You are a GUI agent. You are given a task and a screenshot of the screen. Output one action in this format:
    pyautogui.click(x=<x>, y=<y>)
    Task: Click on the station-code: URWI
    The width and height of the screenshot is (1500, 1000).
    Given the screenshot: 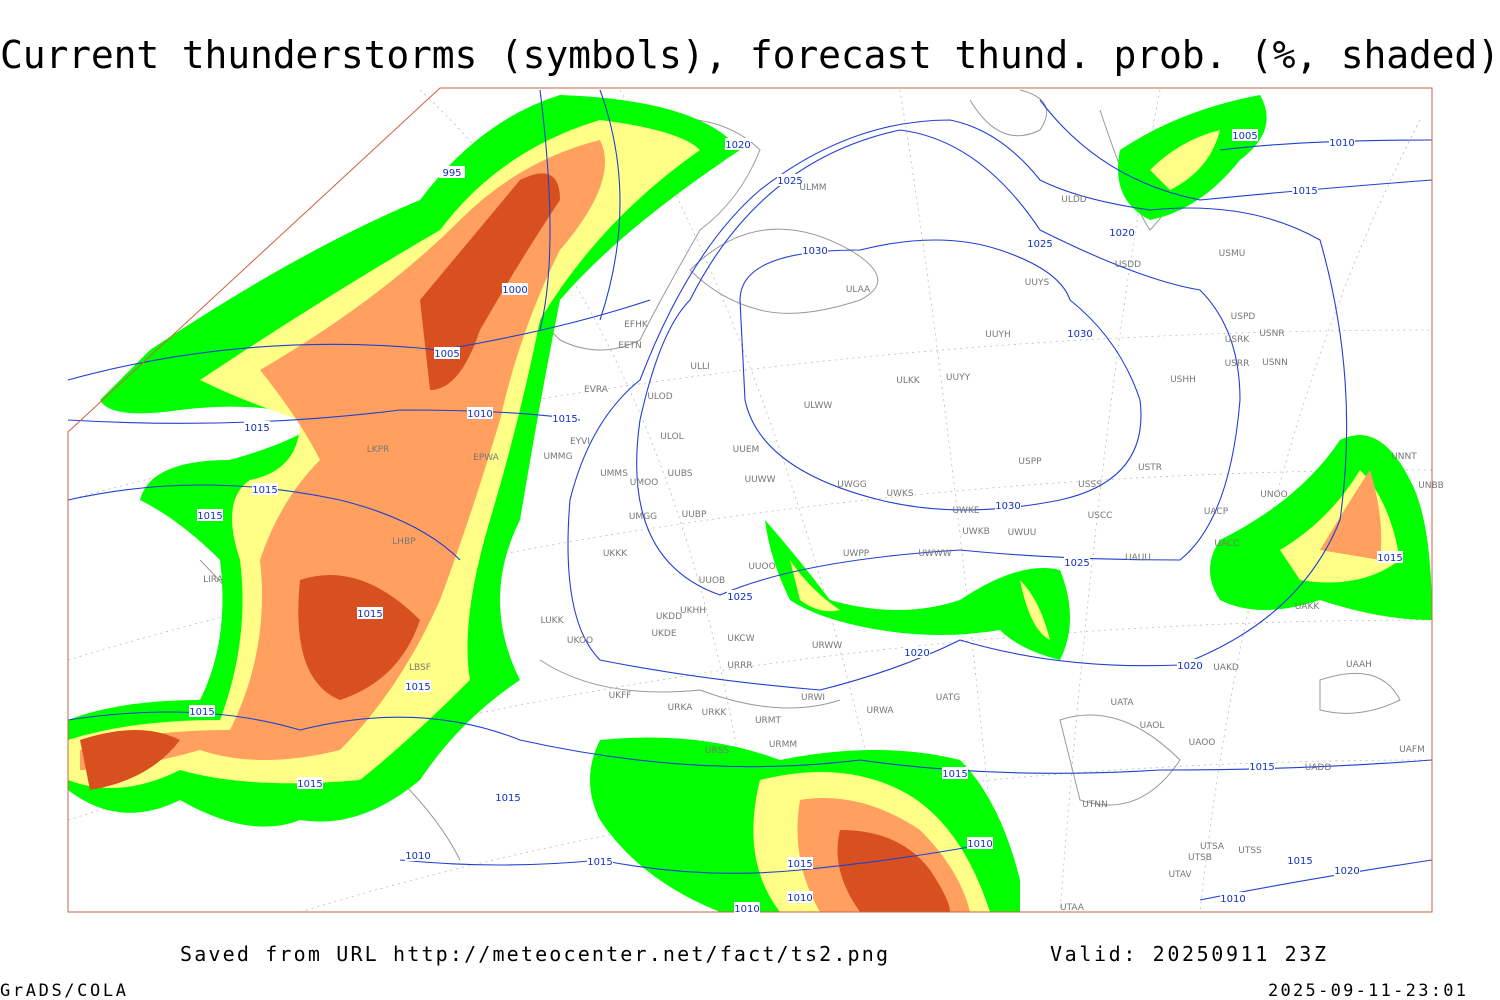 What is the action you would take?
    pyautogui.click(x=813, y=698)
    